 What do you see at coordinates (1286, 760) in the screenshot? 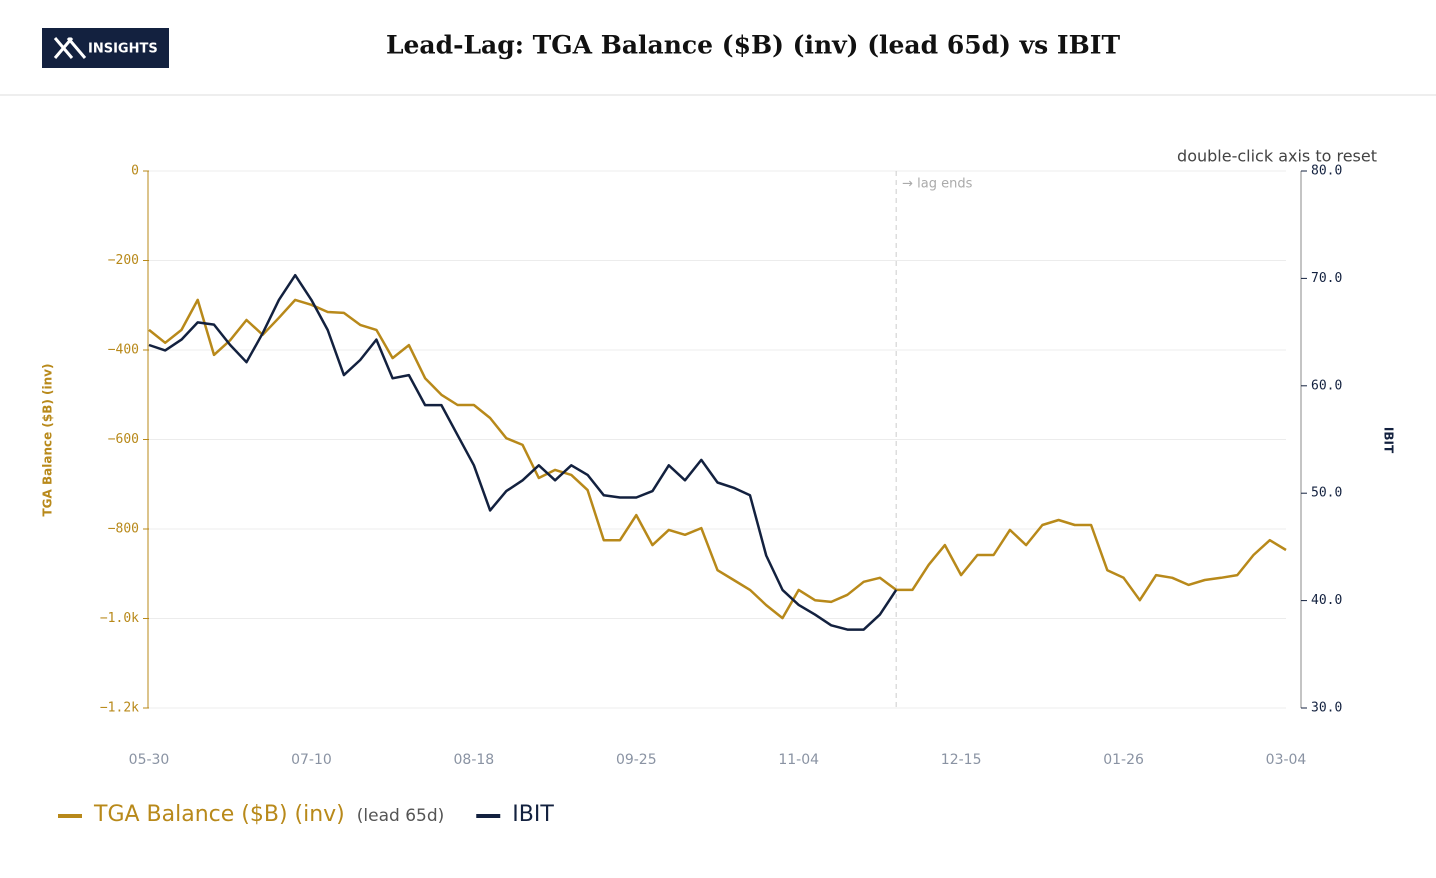
I see `x-tick-label: 03-04` at bounding box center [1286, 760].